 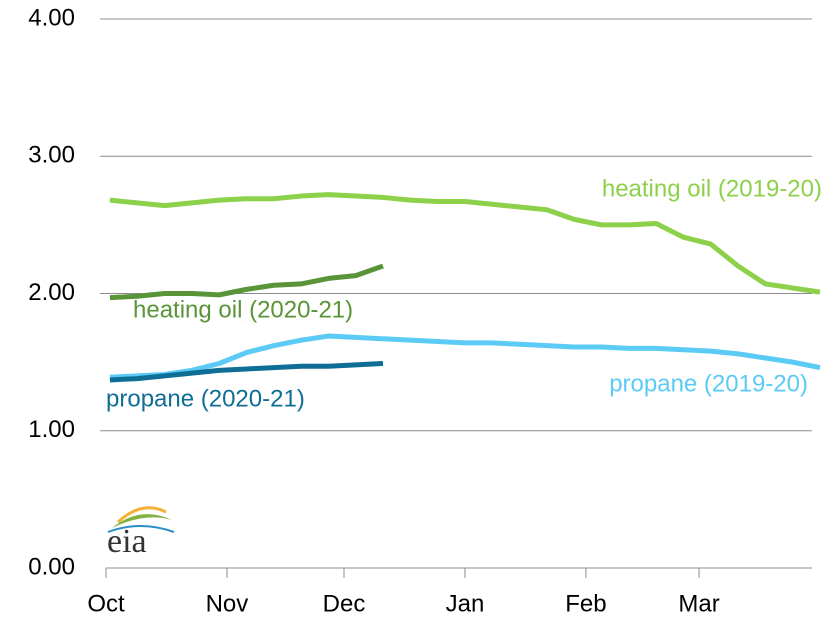 I want to click on x-tick-label: Oct, so click(x=106, y=603).